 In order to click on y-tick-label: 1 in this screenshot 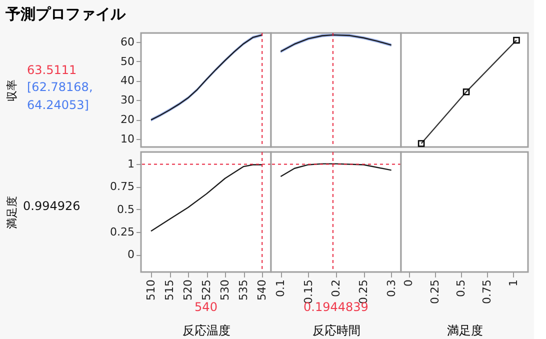, I will do `click(131, 163)`.